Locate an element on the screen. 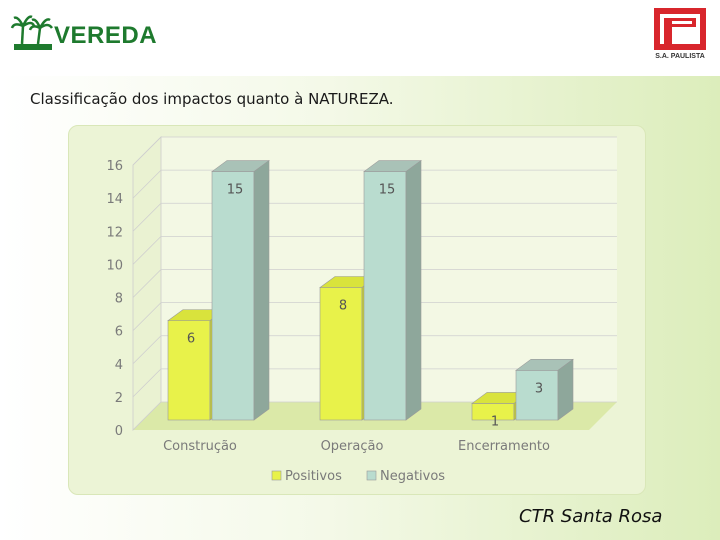  sa-paulista-logo: S.A. PAULISTA is located at coordinates (680, 36).